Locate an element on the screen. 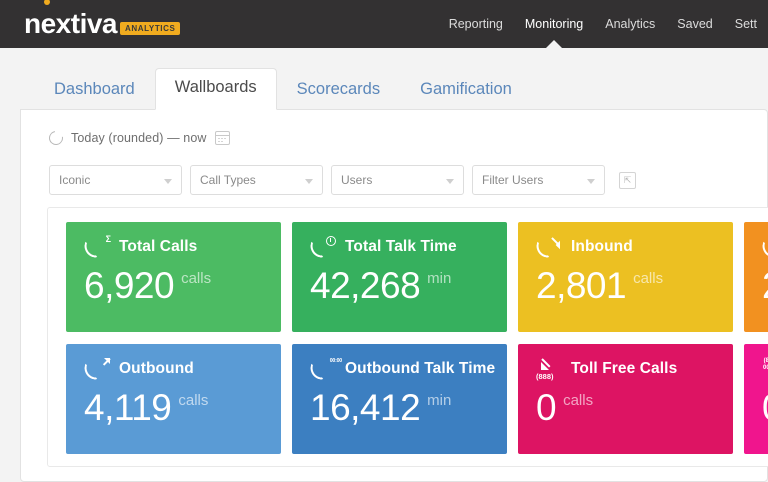 The width and height of the screenshot is (768, 482). stat-card-head: (888)00:00 Toll is located at coordinates (765, 369).